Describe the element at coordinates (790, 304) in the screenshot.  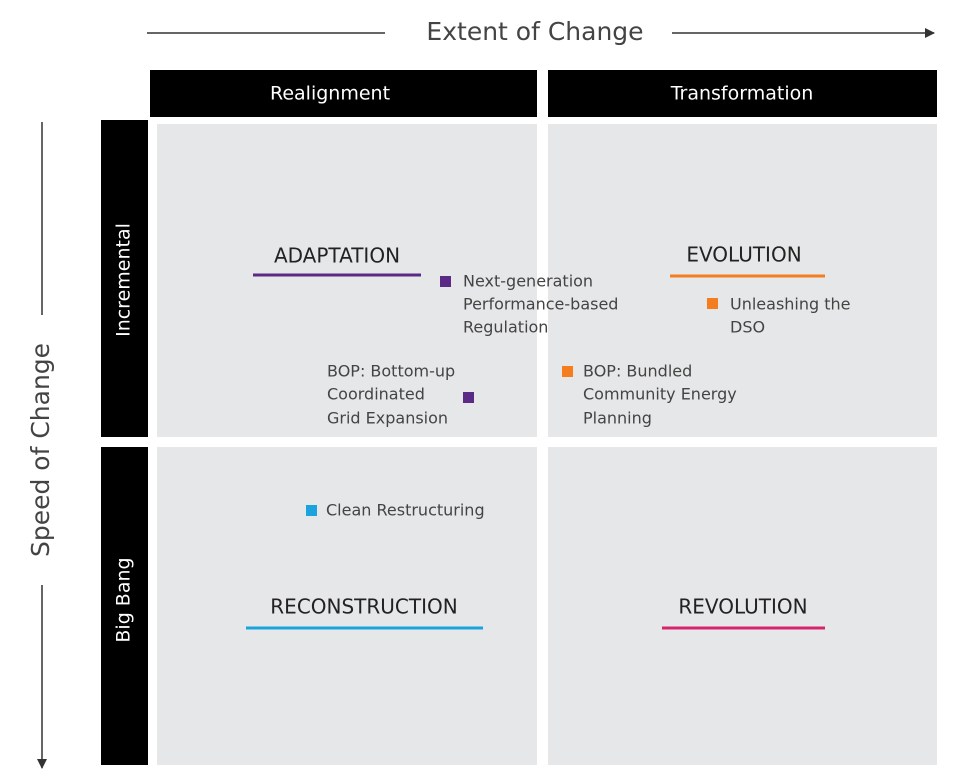
I see `item-text: Unleashing the` at that location.